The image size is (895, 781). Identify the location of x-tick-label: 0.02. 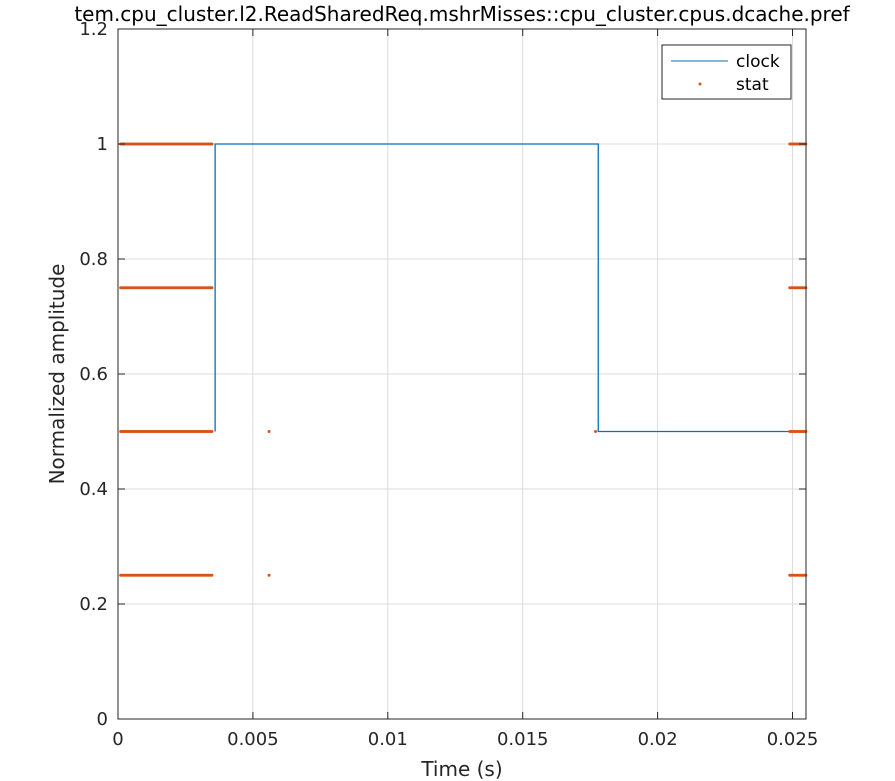
(658, 739).